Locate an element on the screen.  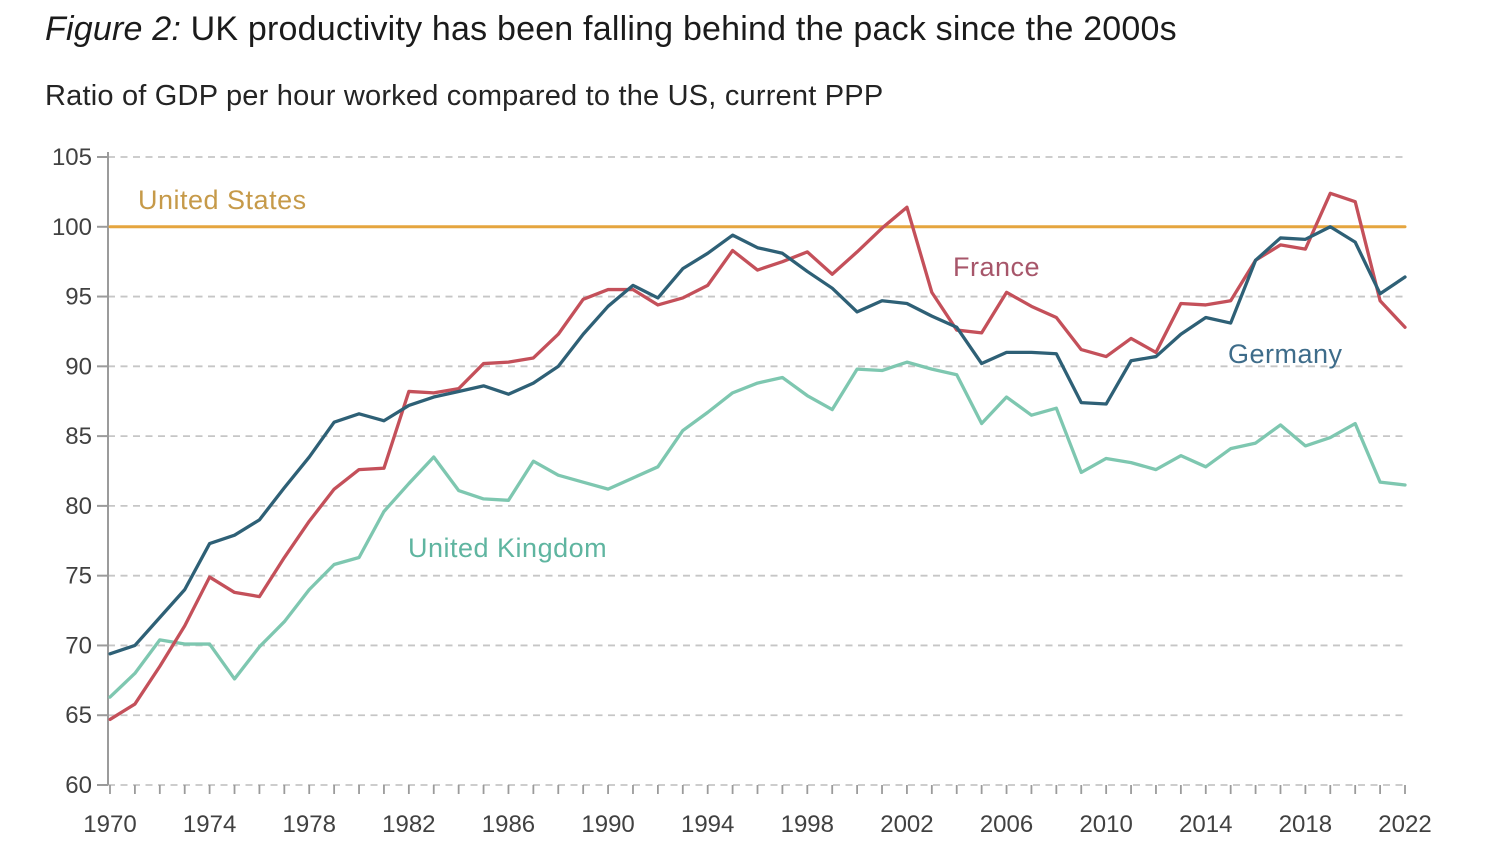
y-tick-label-105: 105 is located at coordinates (72, 157).